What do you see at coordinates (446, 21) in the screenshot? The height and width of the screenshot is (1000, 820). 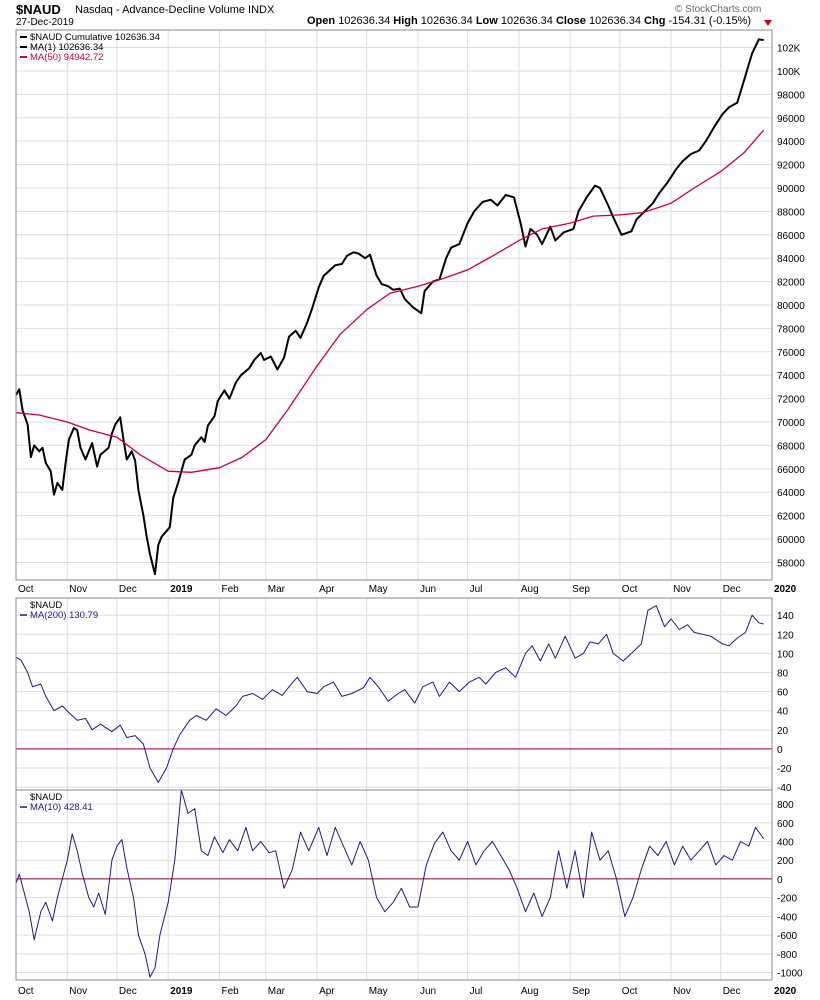 I see `high-value: 102636.34` at bounding box center [446, 21].